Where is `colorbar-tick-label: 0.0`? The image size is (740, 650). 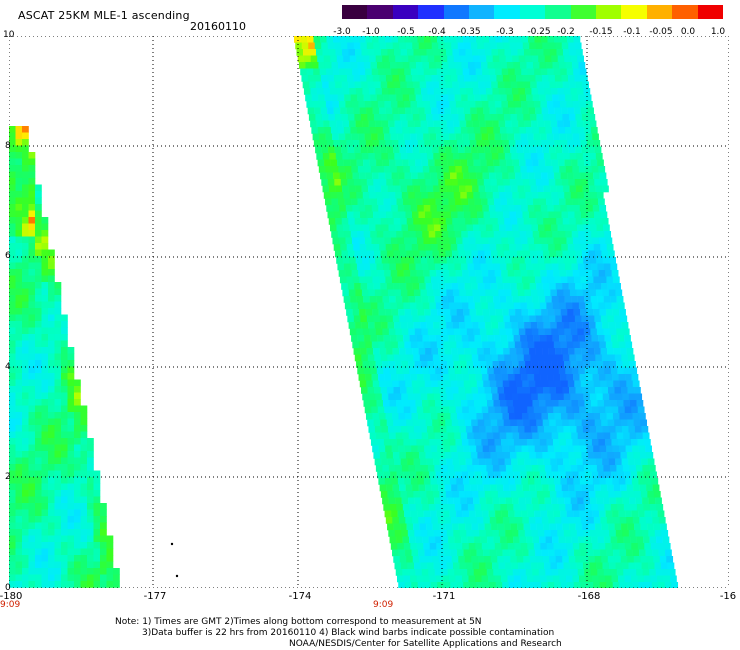
colorbar-tick-label: 0.0 is located at coordinates (688, 32).